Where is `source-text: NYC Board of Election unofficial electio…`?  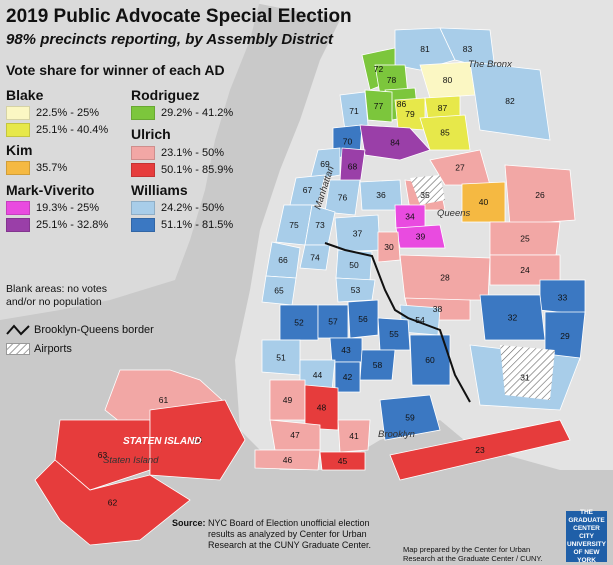 source-text: NYC Board of Election unofficial electio… is located at coordinates (289, 534).